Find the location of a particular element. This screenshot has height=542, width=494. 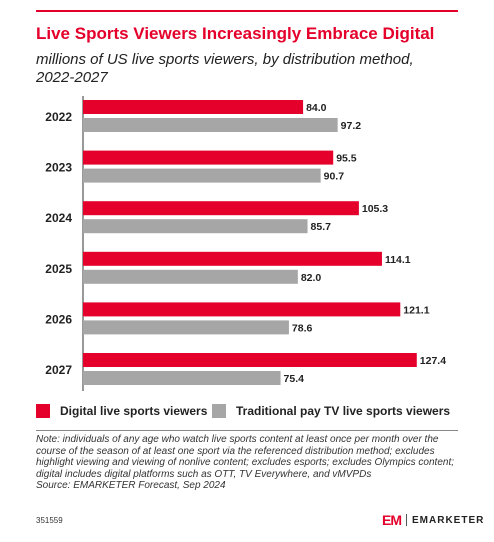

category-label: 2024 is located at coordinates (58, 218).